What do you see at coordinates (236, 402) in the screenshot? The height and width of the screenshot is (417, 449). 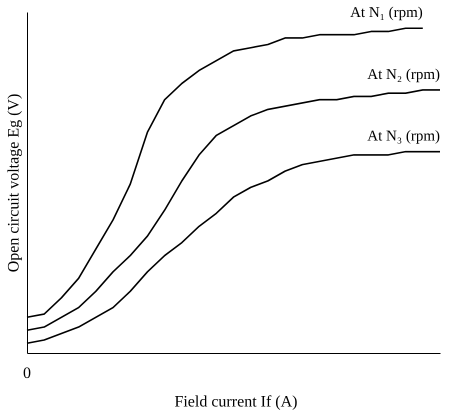 I see `x-axis-title: Field current If (A)` at bounding box center [236, 402].